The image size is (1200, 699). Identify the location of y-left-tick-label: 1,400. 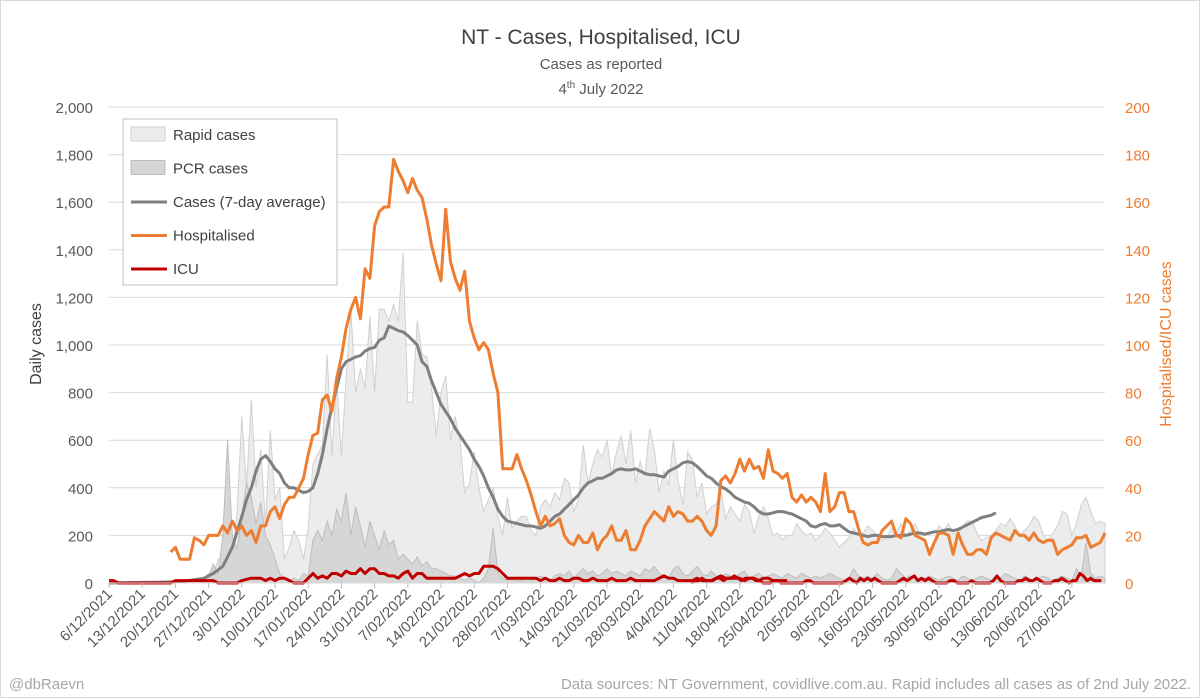
(74, 251).